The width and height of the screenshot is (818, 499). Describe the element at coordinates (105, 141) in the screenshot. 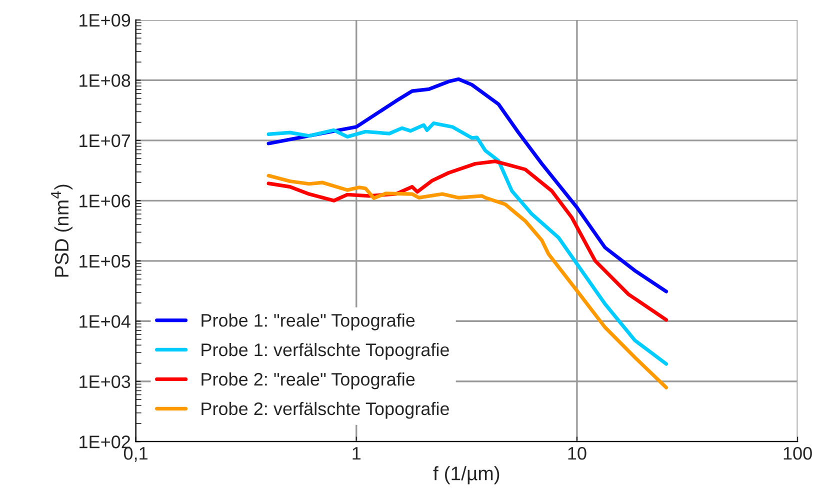

I see `y-tick-label: 1E+07` at that location.